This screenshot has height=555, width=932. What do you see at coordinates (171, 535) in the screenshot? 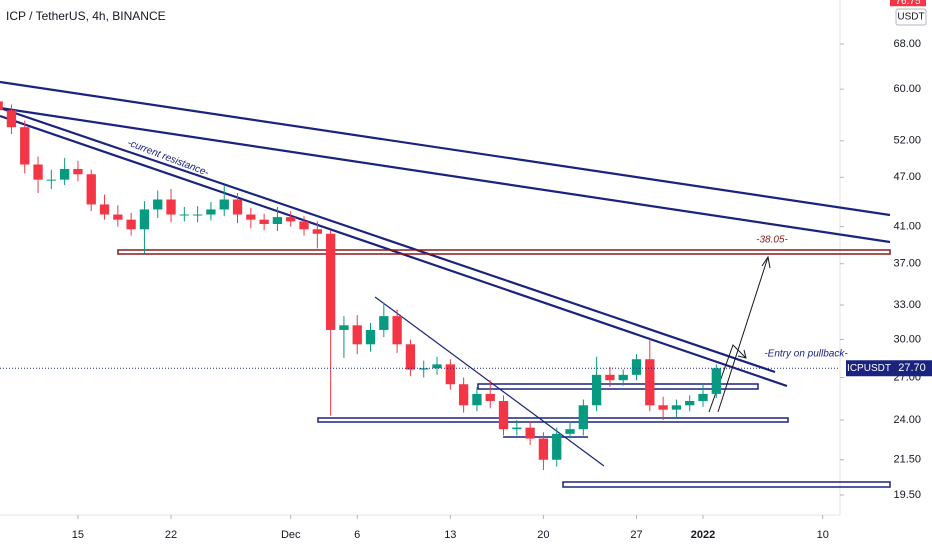
I see `x-tick-label: 22` at bounding box center [171, 535].